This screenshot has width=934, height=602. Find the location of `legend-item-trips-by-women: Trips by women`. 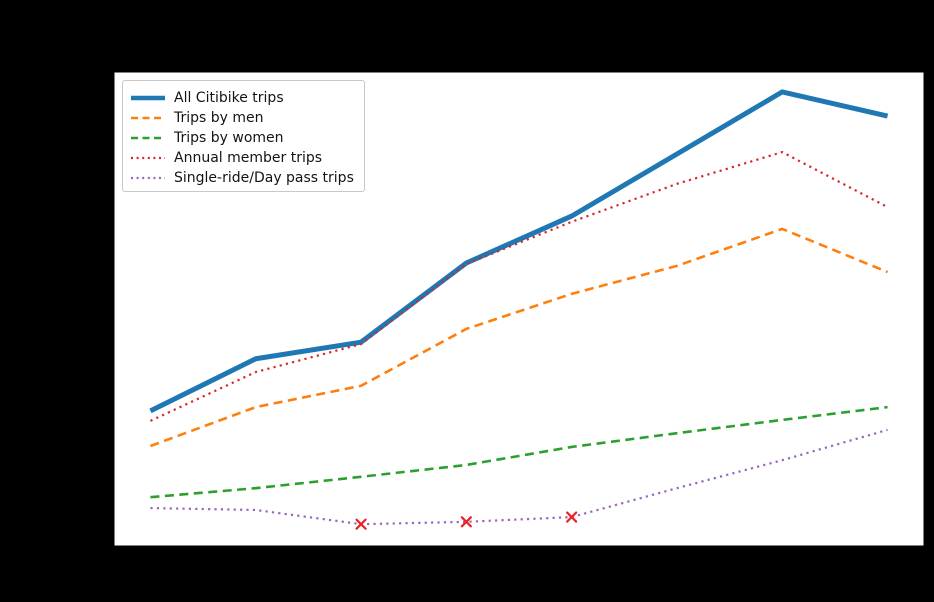

legend-item-trips-by-women: Trips by women is located at coordinates (242, 138).